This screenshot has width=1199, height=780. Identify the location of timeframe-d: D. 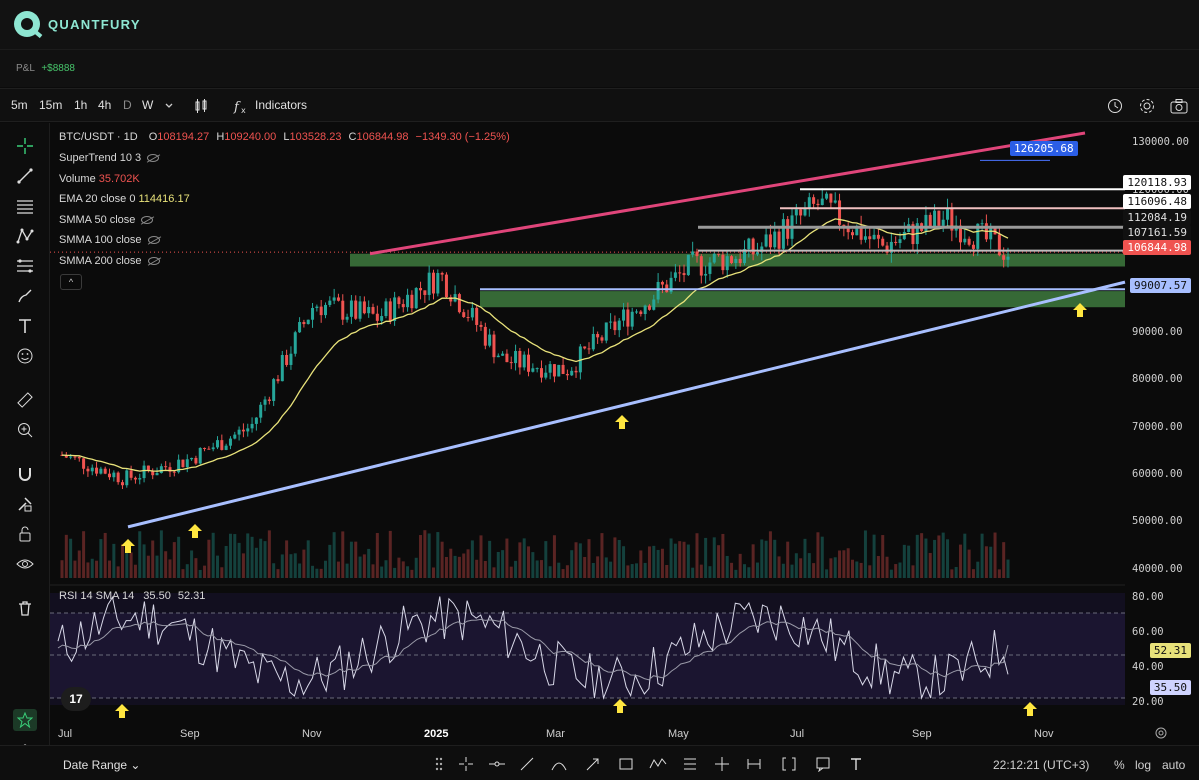
(127, 105).